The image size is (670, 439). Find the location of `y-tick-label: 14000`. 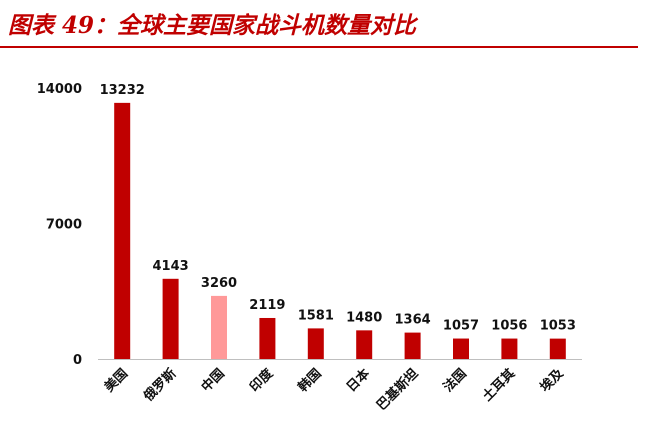

y-tick-label: 14000 is located at coordinates (59, 89).